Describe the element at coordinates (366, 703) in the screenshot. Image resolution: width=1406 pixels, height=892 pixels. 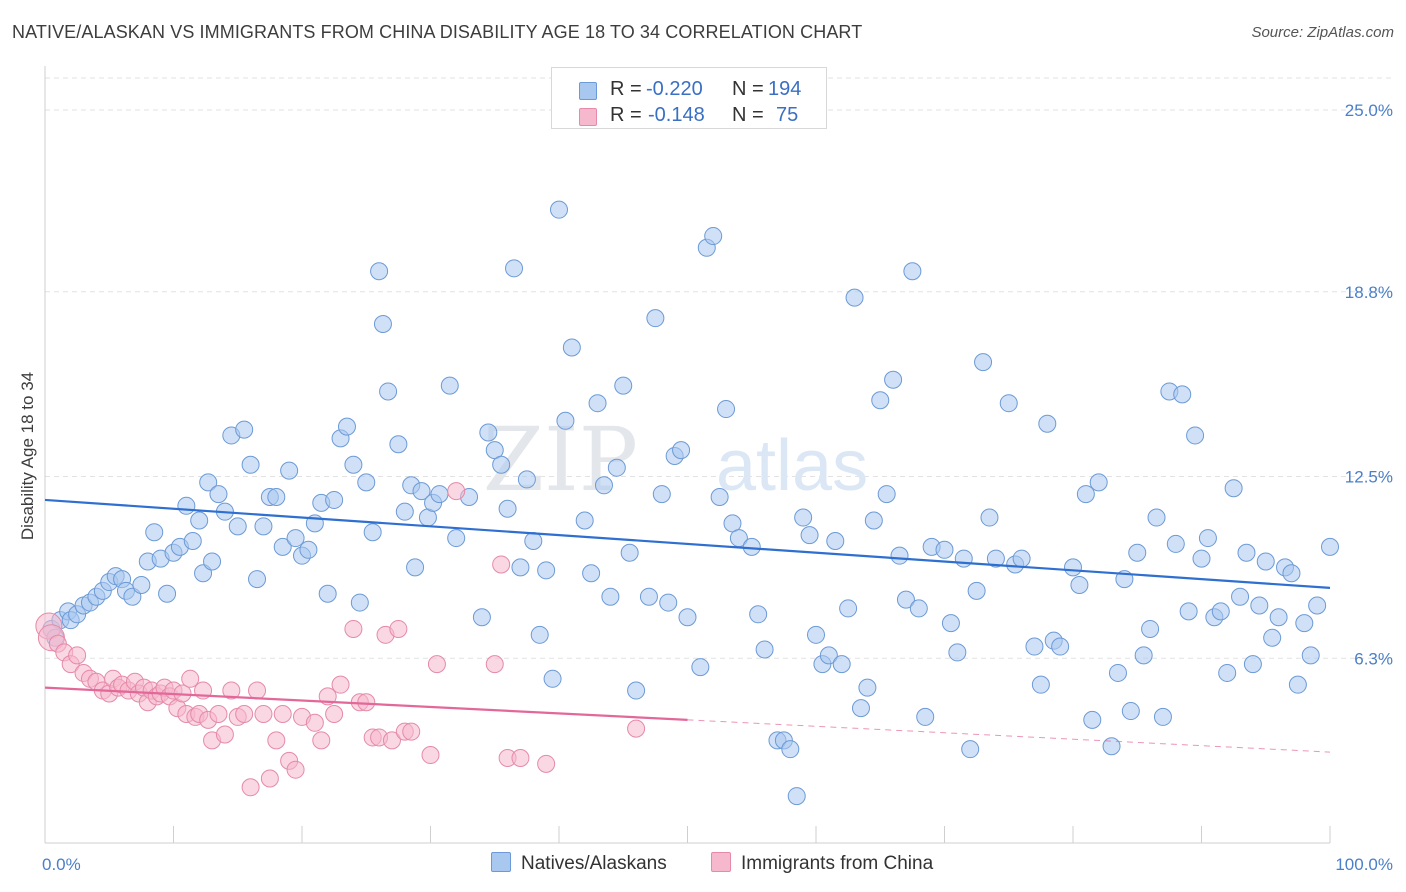
I see `trend-line-china` at that location.